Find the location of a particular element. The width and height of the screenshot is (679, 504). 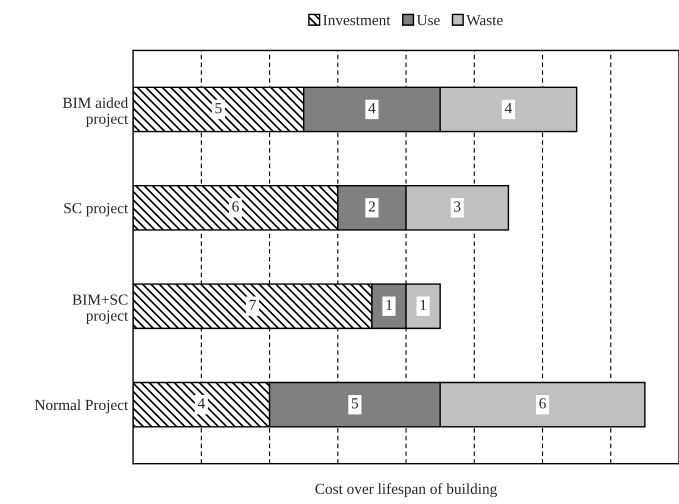

data-label: 3 is located at coordinates (457, 206).